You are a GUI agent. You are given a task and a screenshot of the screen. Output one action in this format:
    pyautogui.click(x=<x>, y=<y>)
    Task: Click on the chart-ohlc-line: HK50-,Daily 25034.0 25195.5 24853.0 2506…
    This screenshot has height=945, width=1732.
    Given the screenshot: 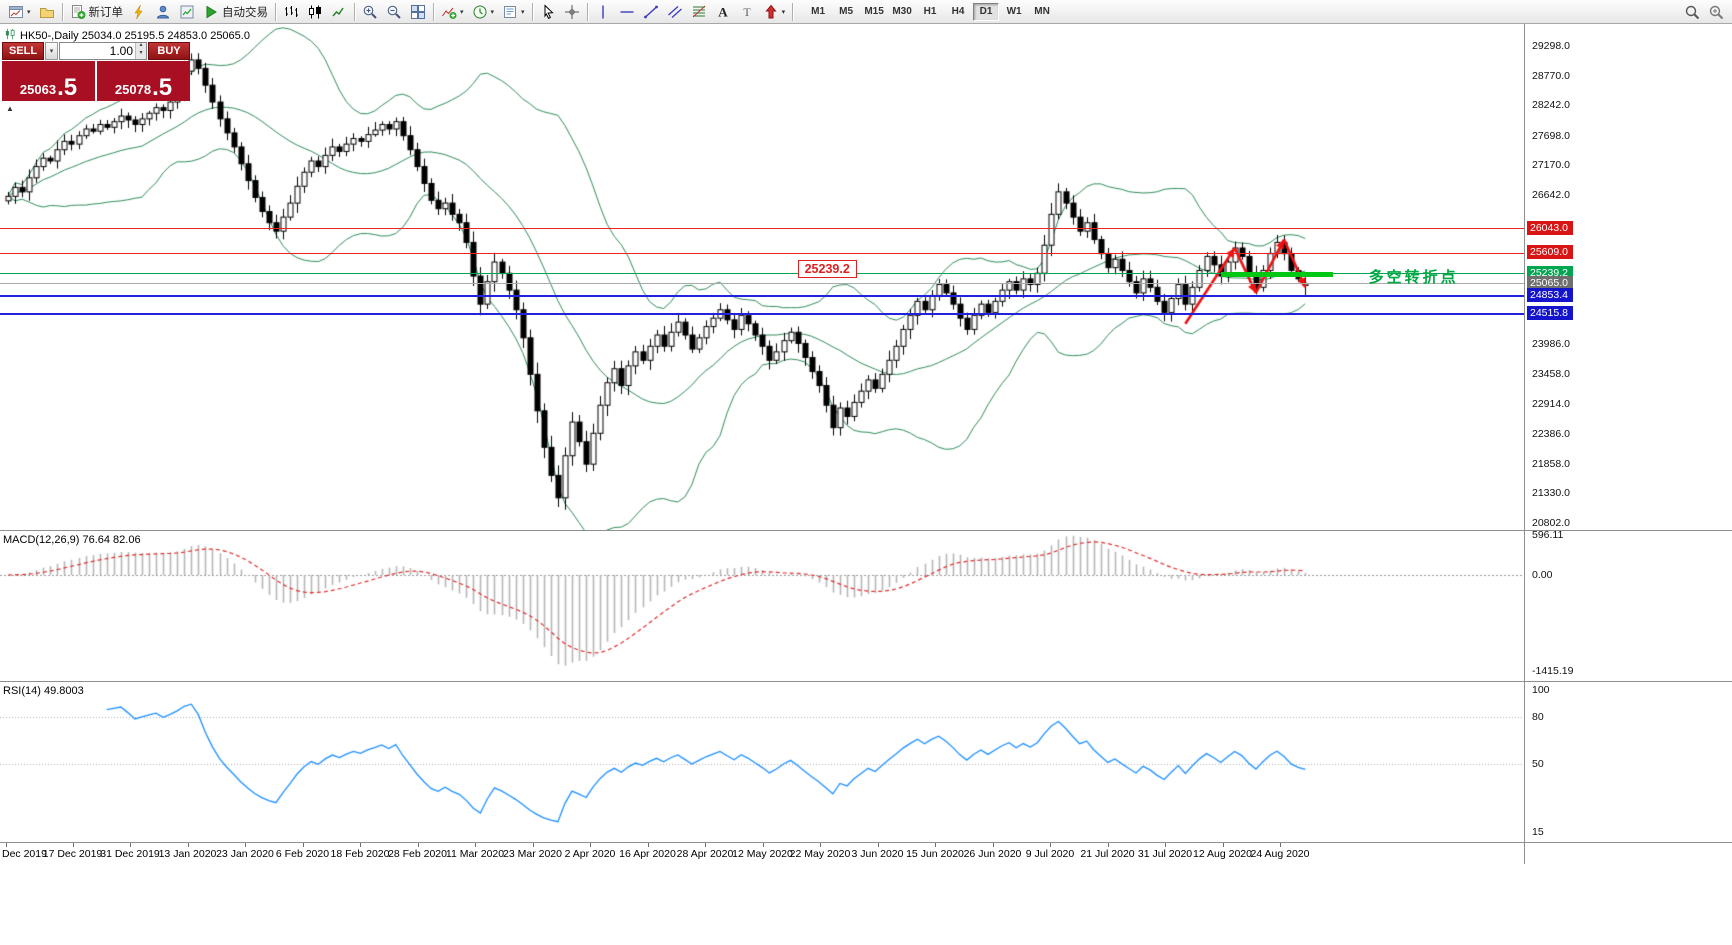 What is the action you would take?
    pyautogui.click(x=127, y=35)
    